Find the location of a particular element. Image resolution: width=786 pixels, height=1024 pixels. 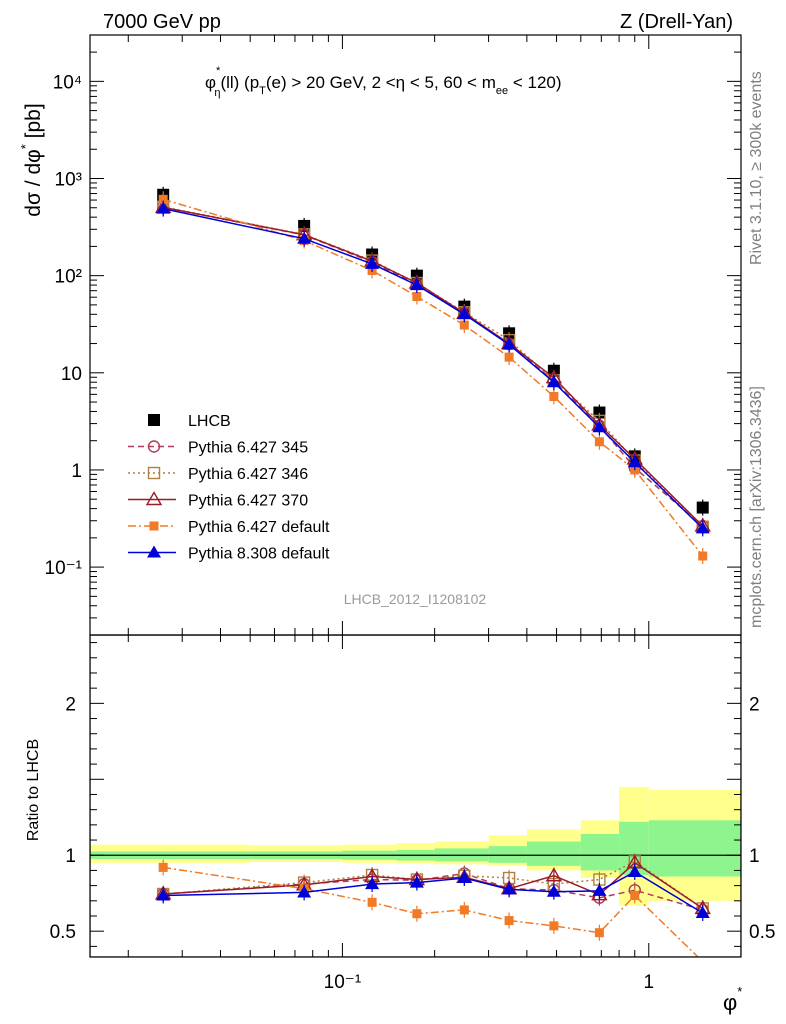

y-tick-label: 10³ is located at coordinates (68, 180).